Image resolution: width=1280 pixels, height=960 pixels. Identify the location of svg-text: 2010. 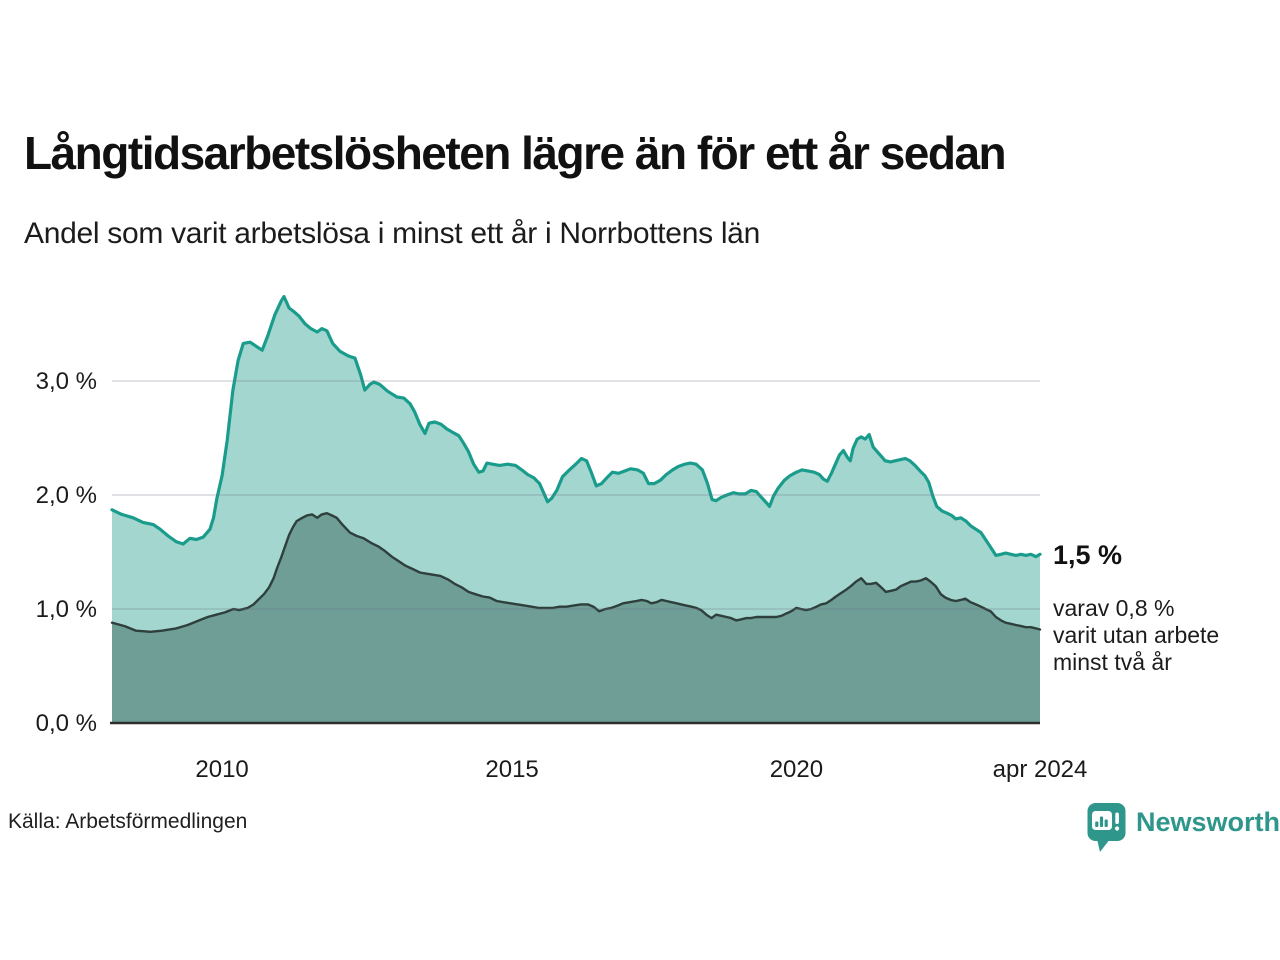
(221, 769).